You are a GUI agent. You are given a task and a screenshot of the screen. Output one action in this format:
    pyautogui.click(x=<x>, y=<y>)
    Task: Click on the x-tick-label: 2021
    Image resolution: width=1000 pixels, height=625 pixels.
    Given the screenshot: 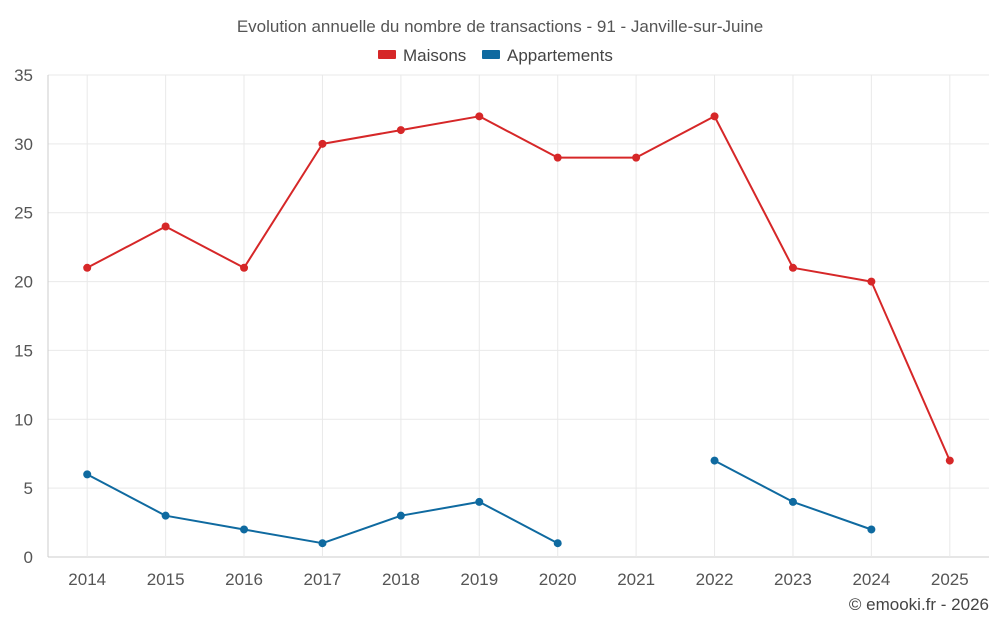 What is the action you would take?
    pyautogui.click(x=636, y=579)
    